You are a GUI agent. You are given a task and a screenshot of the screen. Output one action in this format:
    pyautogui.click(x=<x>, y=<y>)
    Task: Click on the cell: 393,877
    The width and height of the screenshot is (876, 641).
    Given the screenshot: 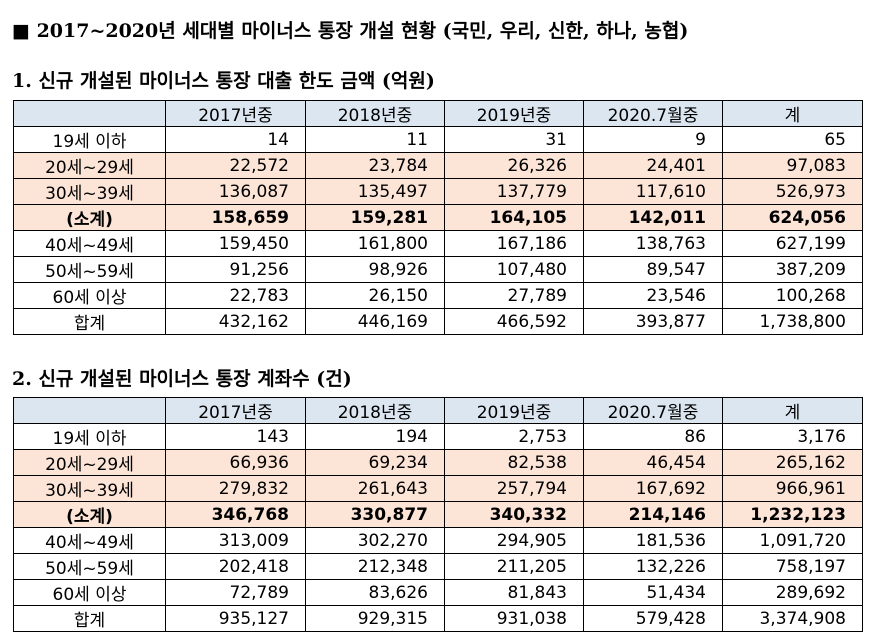 What is the action you would take?
    pyautogui.click(x=653, y=321)
    